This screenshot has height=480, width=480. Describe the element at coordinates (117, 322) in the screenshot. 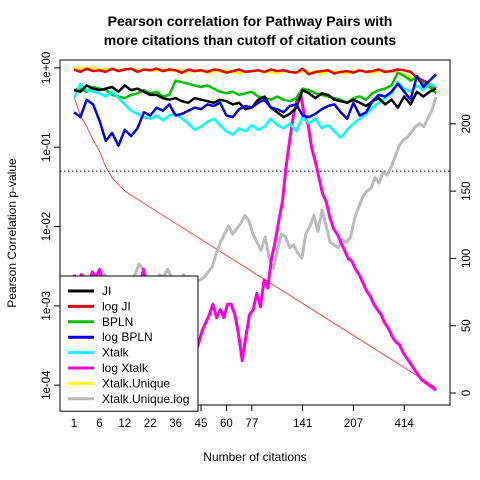

I see `legend-label-bpln: BPLN` at that location.